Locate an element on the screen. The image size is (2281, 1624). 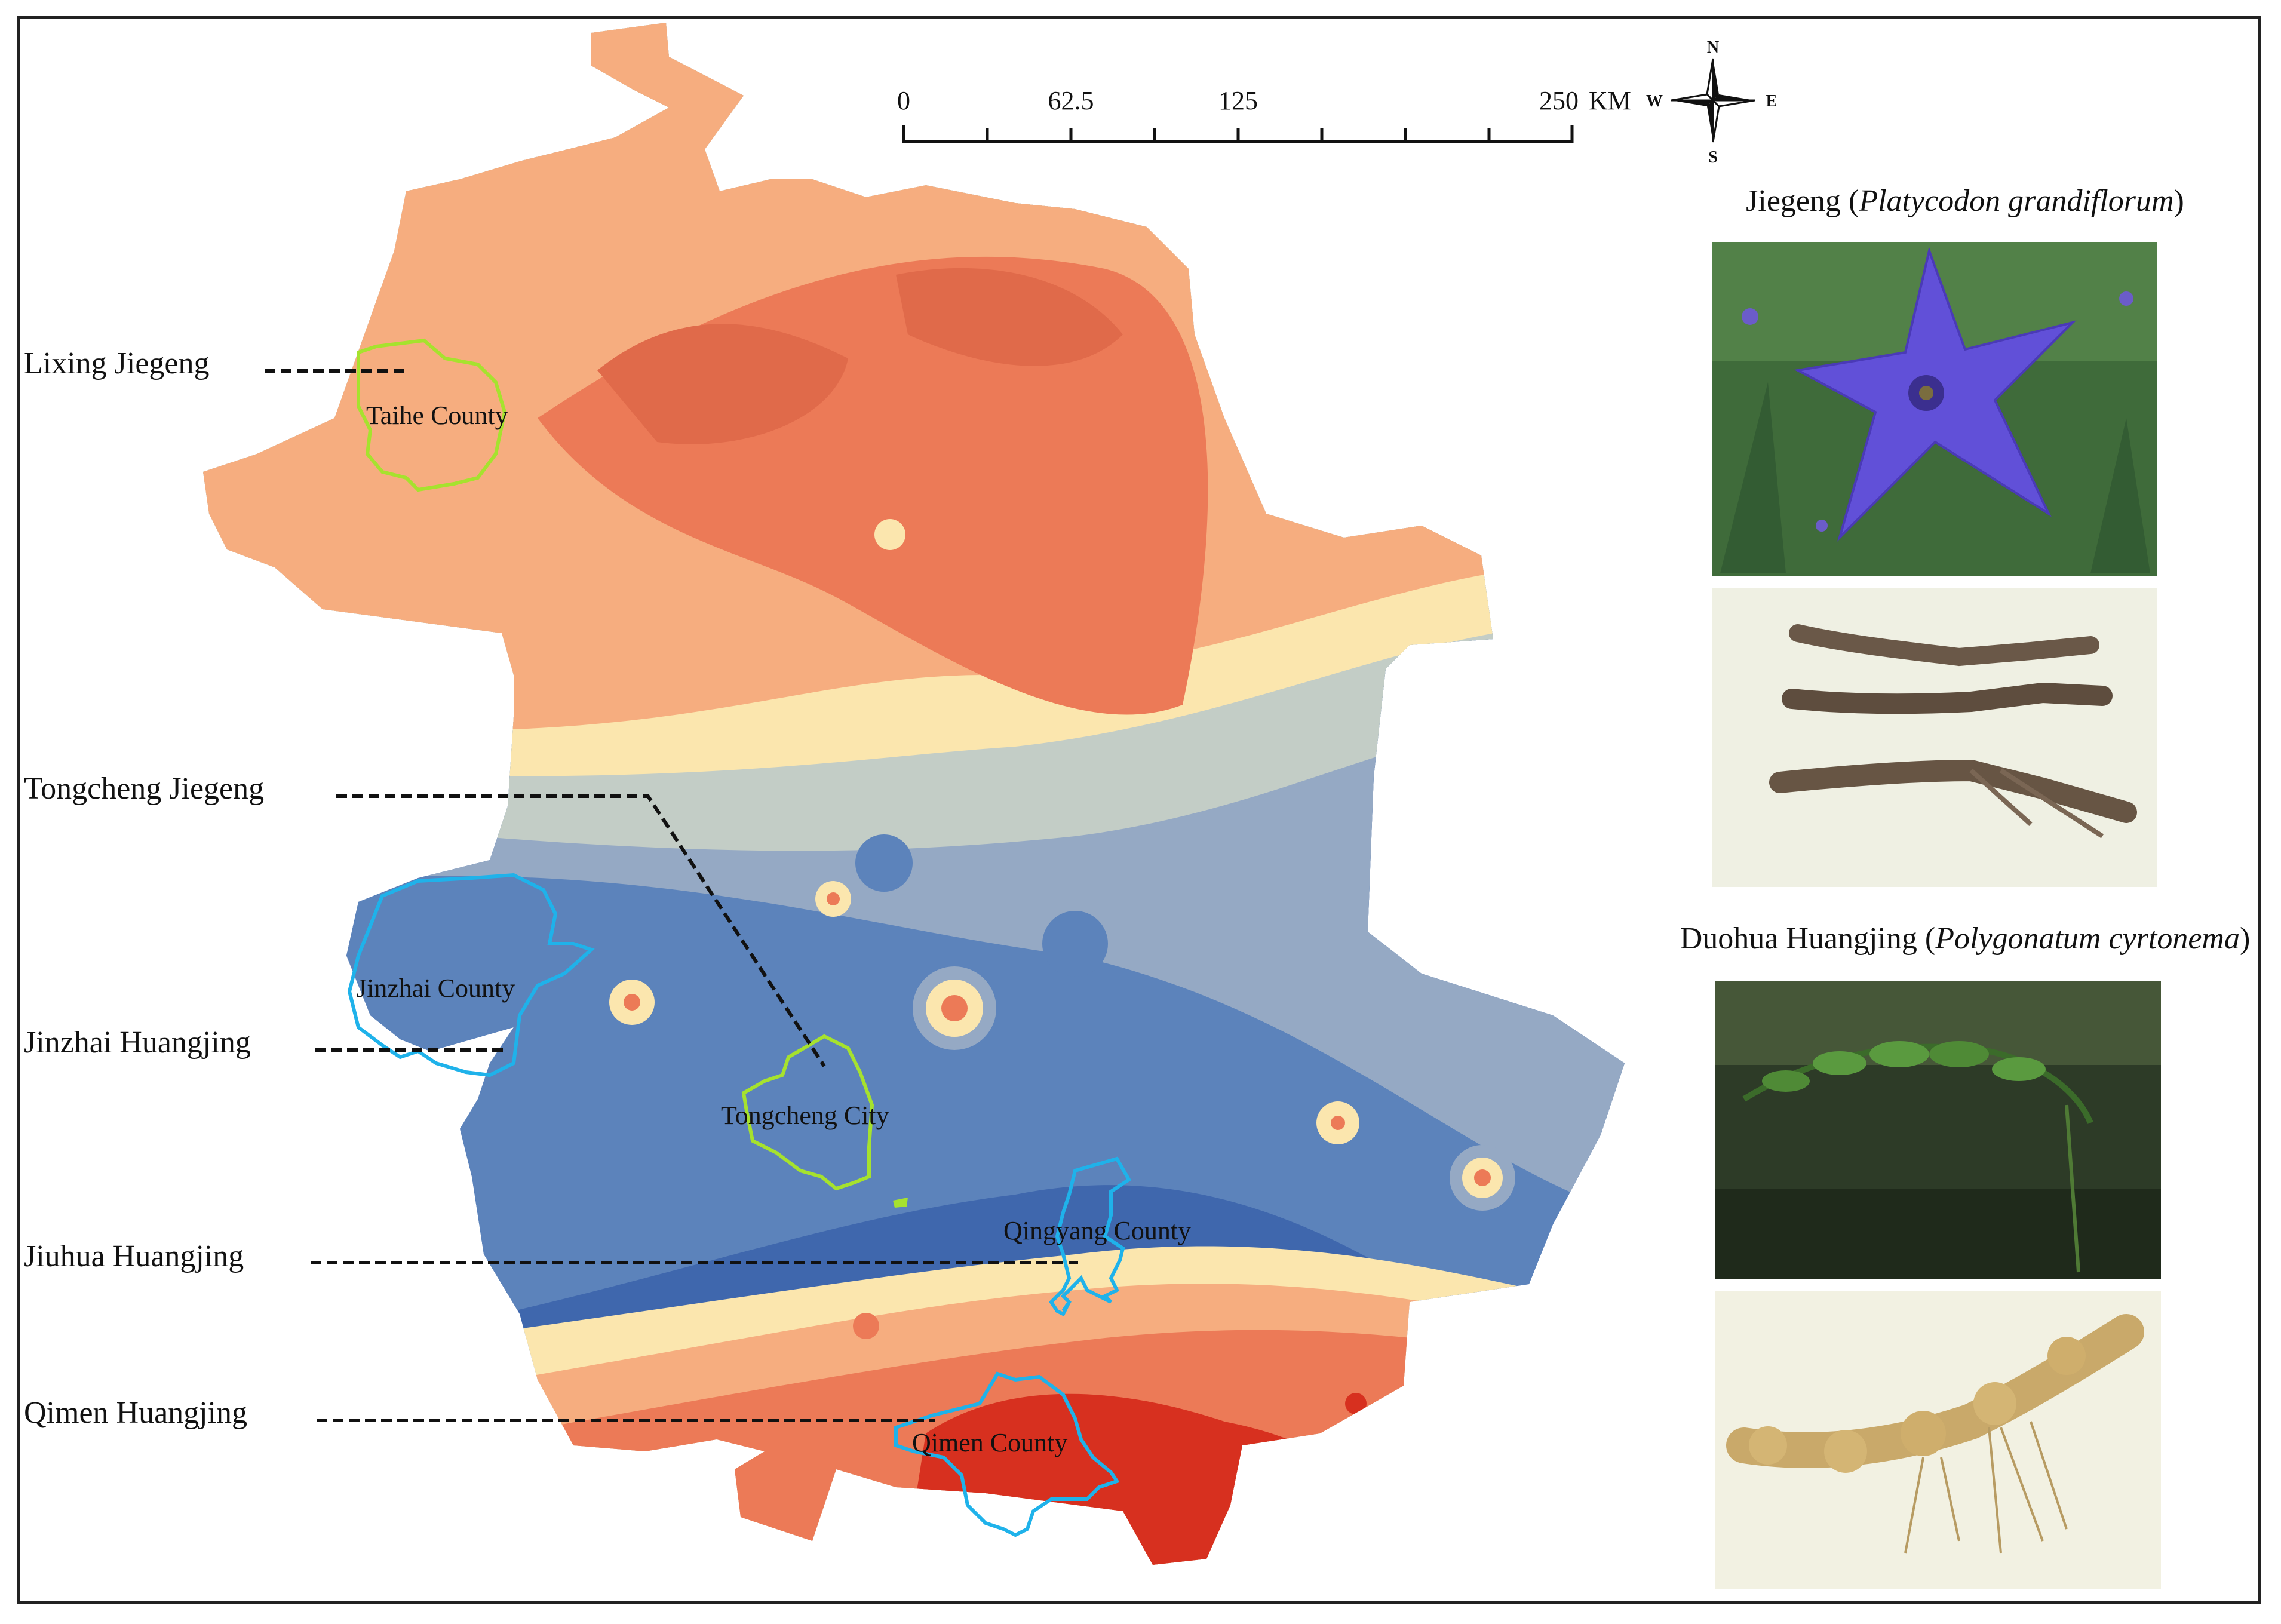
caption-jiegeng-latin: Platycodon grandiflorum is located at coordinates (2015, 201).